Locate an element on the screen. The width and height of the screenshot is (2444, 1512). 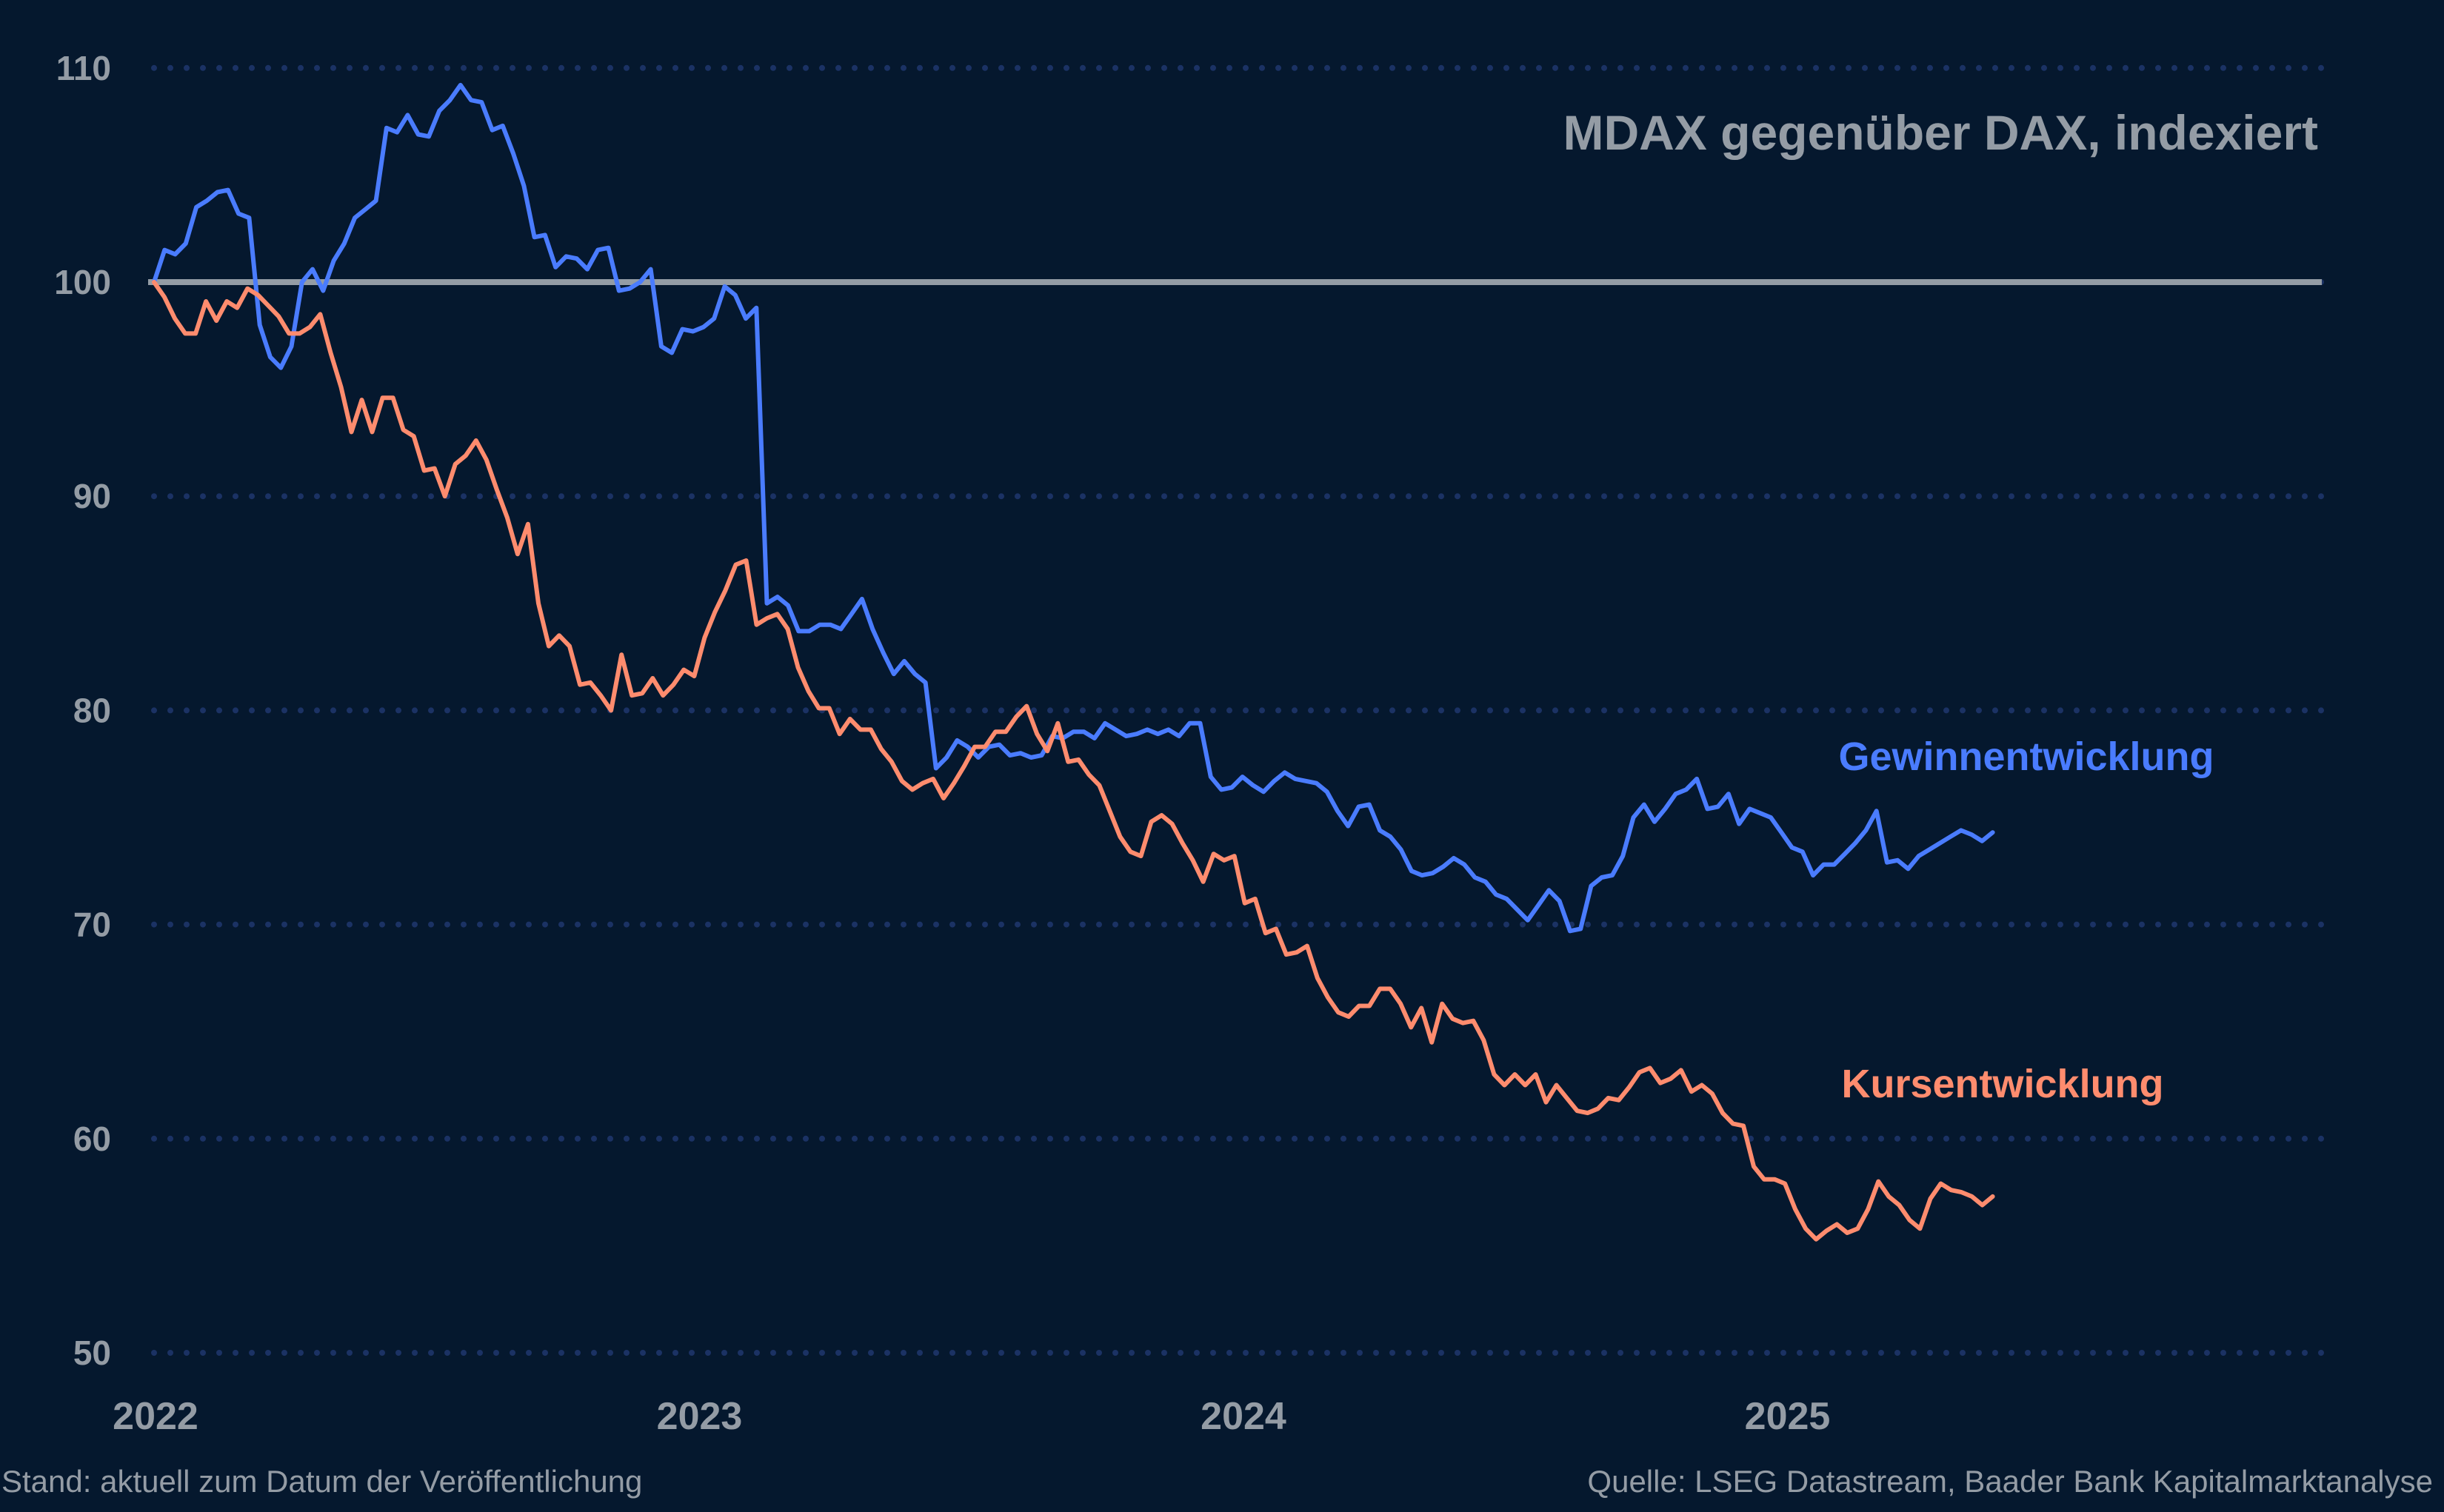
y-tick-label: 100 is located at coordinates (82, 282).